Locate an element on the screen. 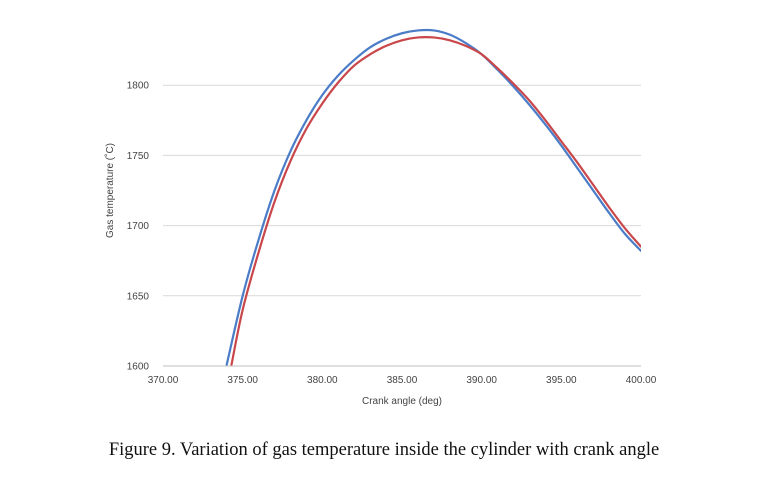 The width and height of the screenshot is (768, 487). x-tick-label: 395.00 is located at coordinates (561, 380).